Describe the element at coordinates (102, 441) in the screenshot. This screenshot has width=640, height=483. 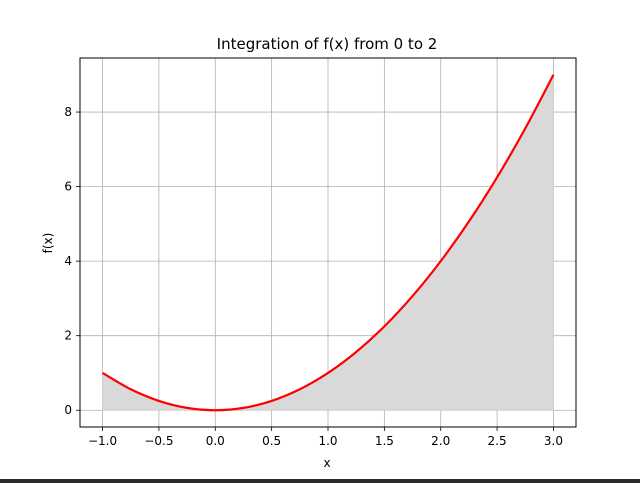
I see `x-tick-label: −1.0` at that location.